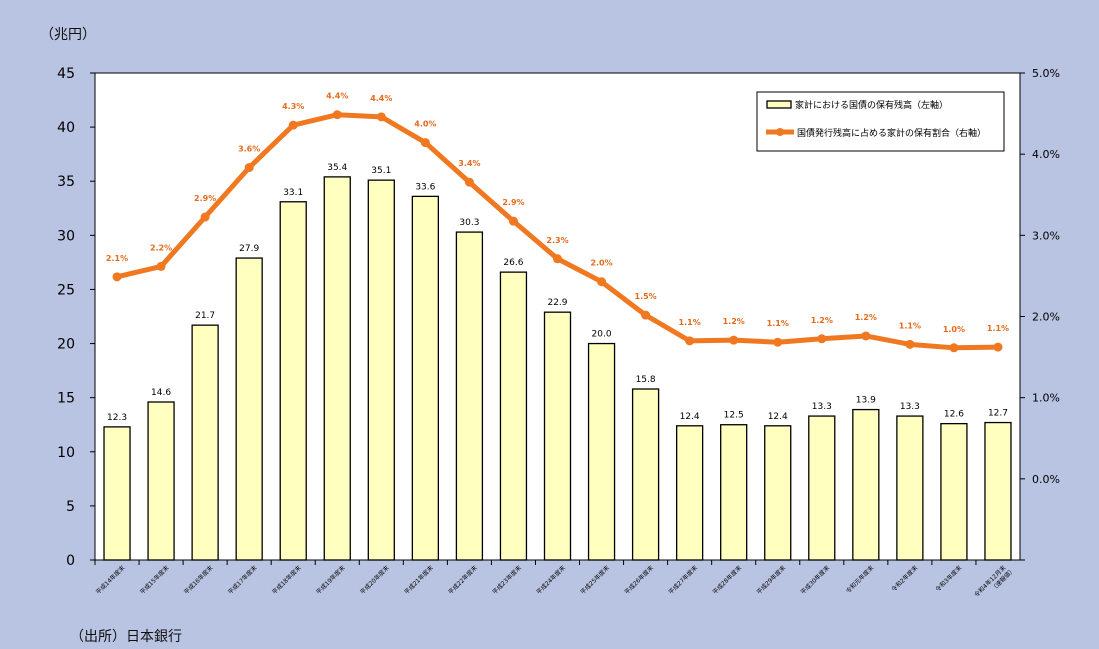  I want to click on left-axis-unit-label: （兆円）, so click(68, 35).